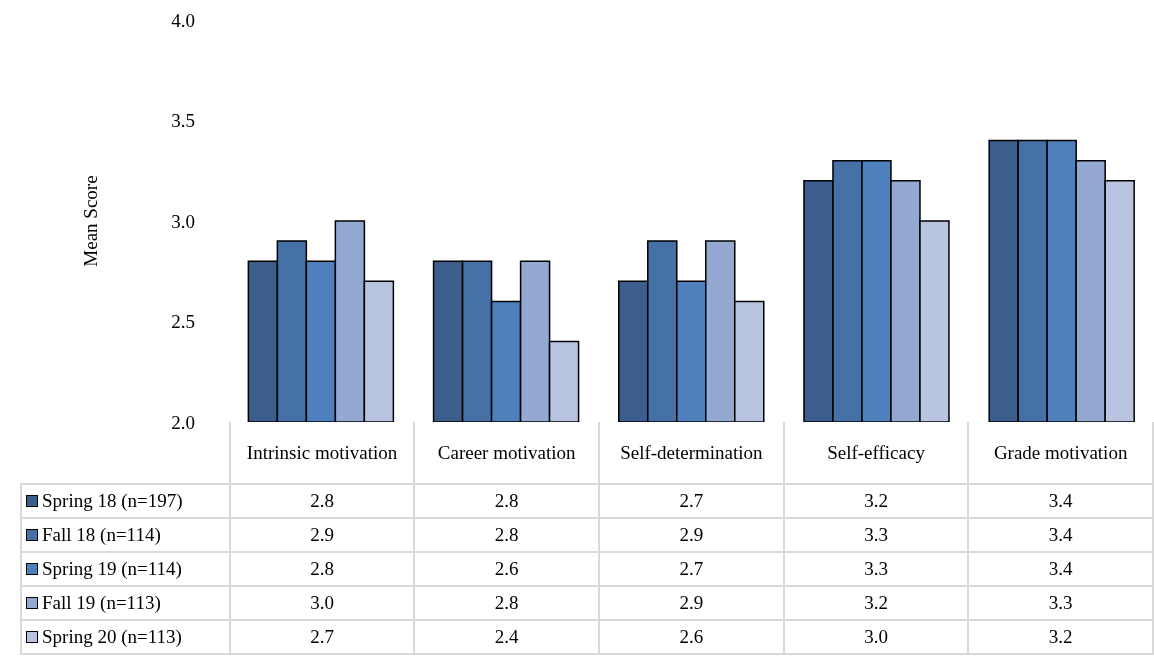 This screenshot has width=1154, height=659. What do you see at coordinates (125, 569) in the screenshot?
I see `legend-label: Spring 19 (n=114)` at bounding box center [125, 569].